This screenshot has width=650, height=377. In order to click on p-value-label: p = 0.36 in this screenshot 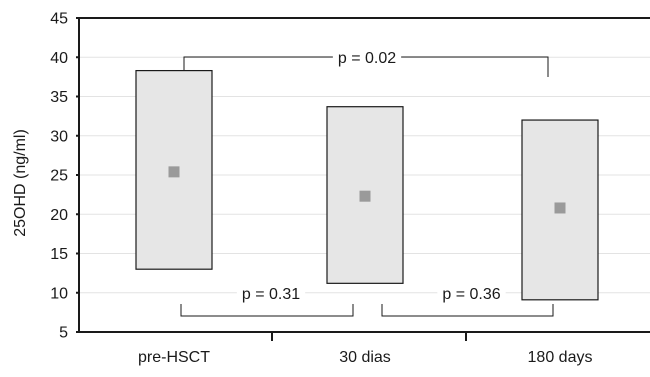, I will do `click(471, 294)`.